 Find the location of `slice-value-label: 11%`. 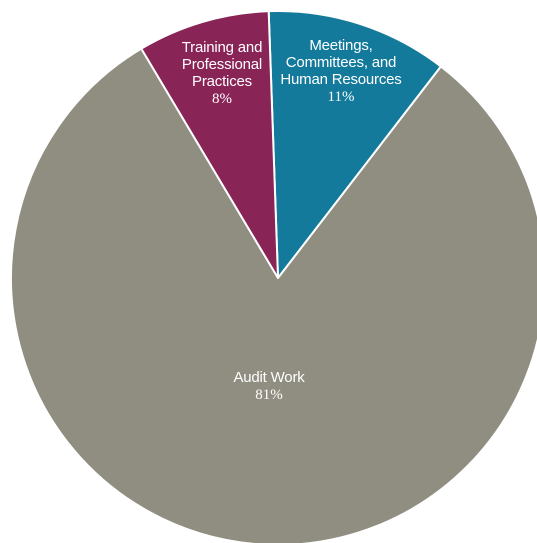

slice-value-label: 11% is located at coordinates (341, 97).